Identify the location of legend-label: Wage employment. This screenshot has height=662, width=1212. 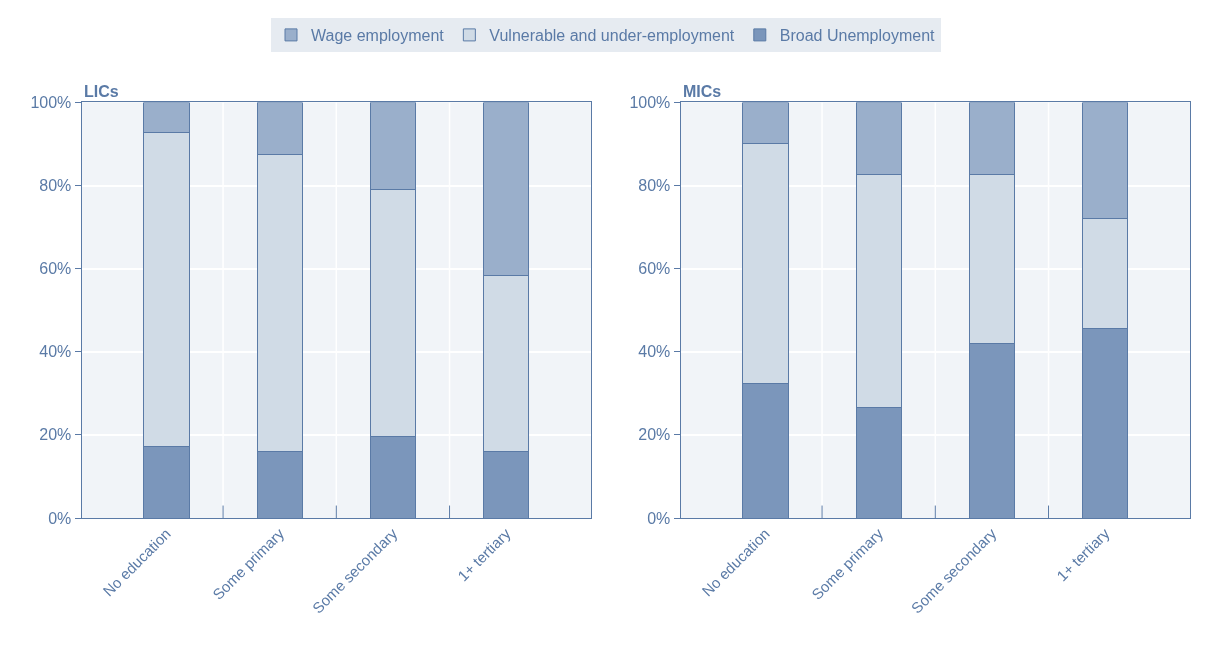
(378, 36).